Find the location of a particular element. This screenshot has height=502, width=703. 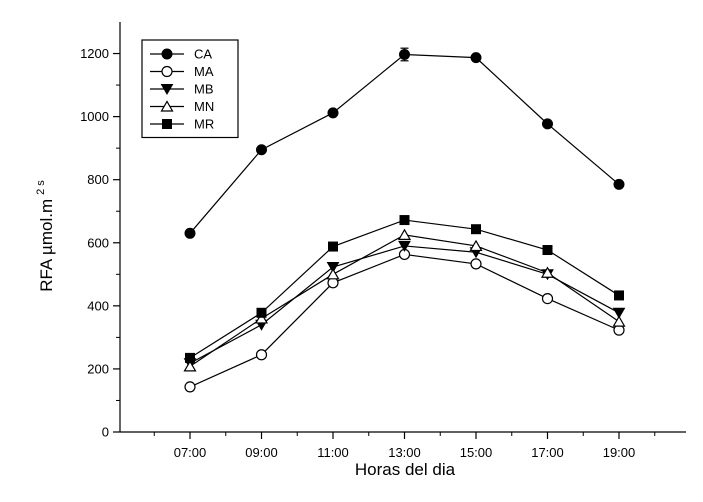

legend-label-MB: MB is located at coordinates (204, 89).